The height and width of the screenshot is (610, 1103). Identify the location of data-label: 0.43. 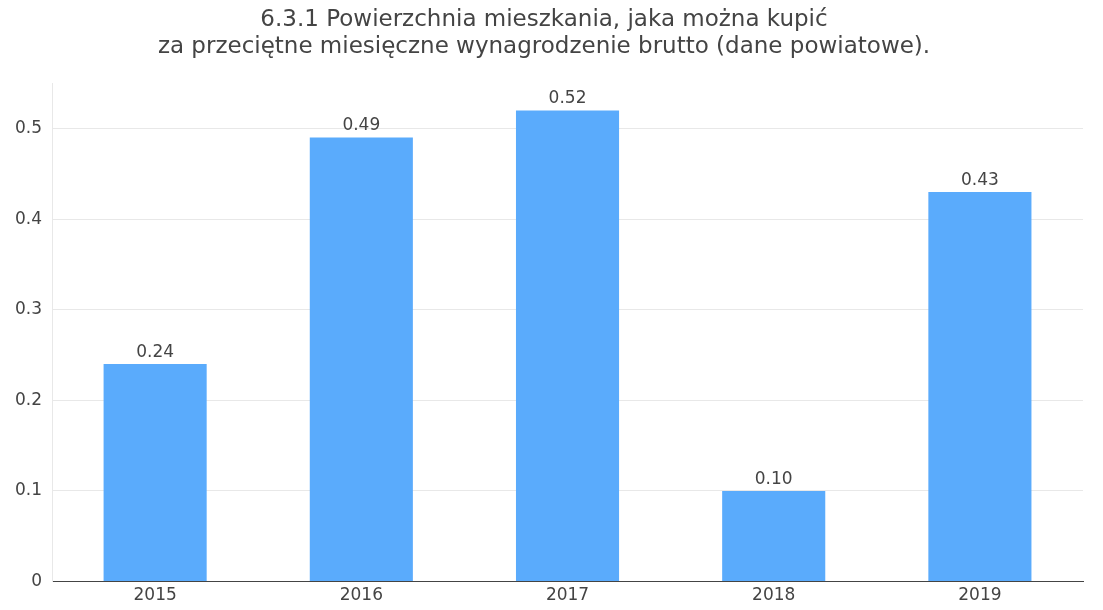
(979, 178).